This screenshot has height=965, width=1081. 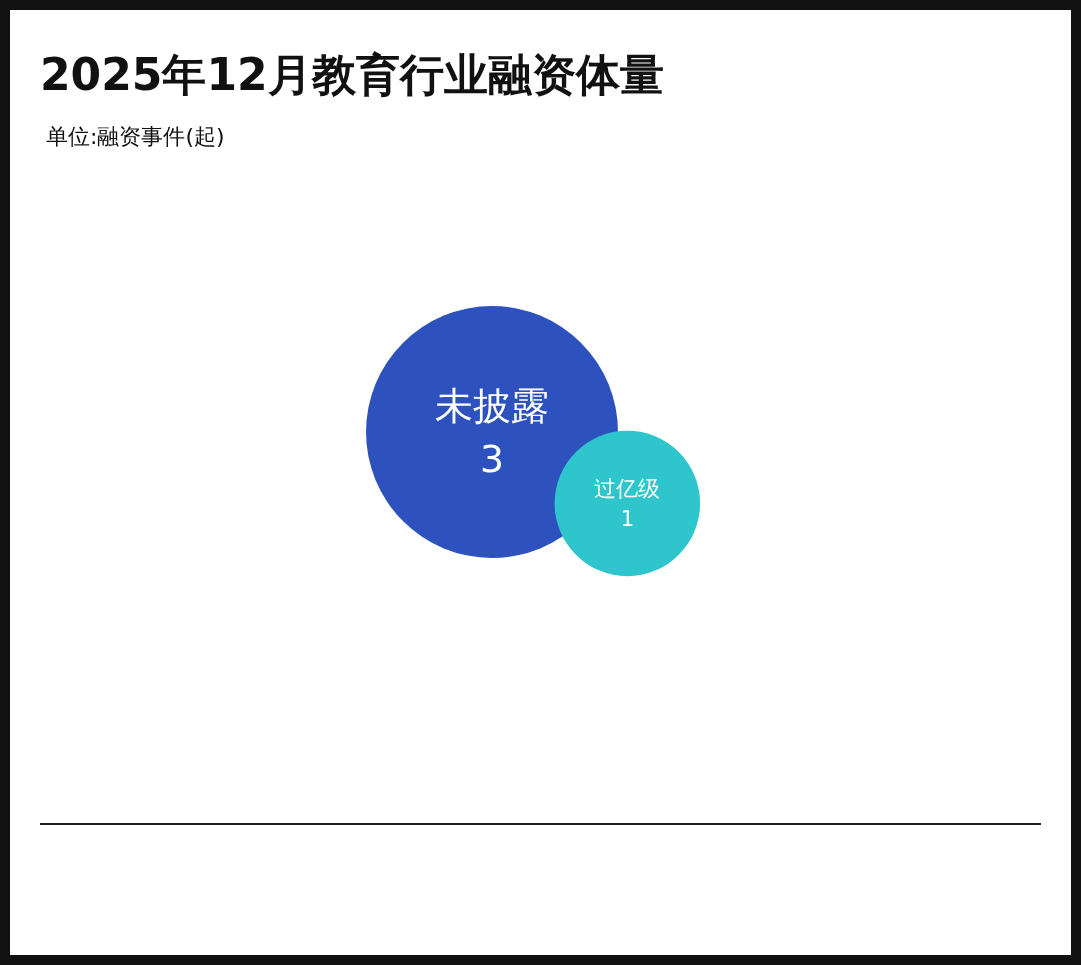 I want to click on category-label: 过亿级, so click(x=627, y=488).